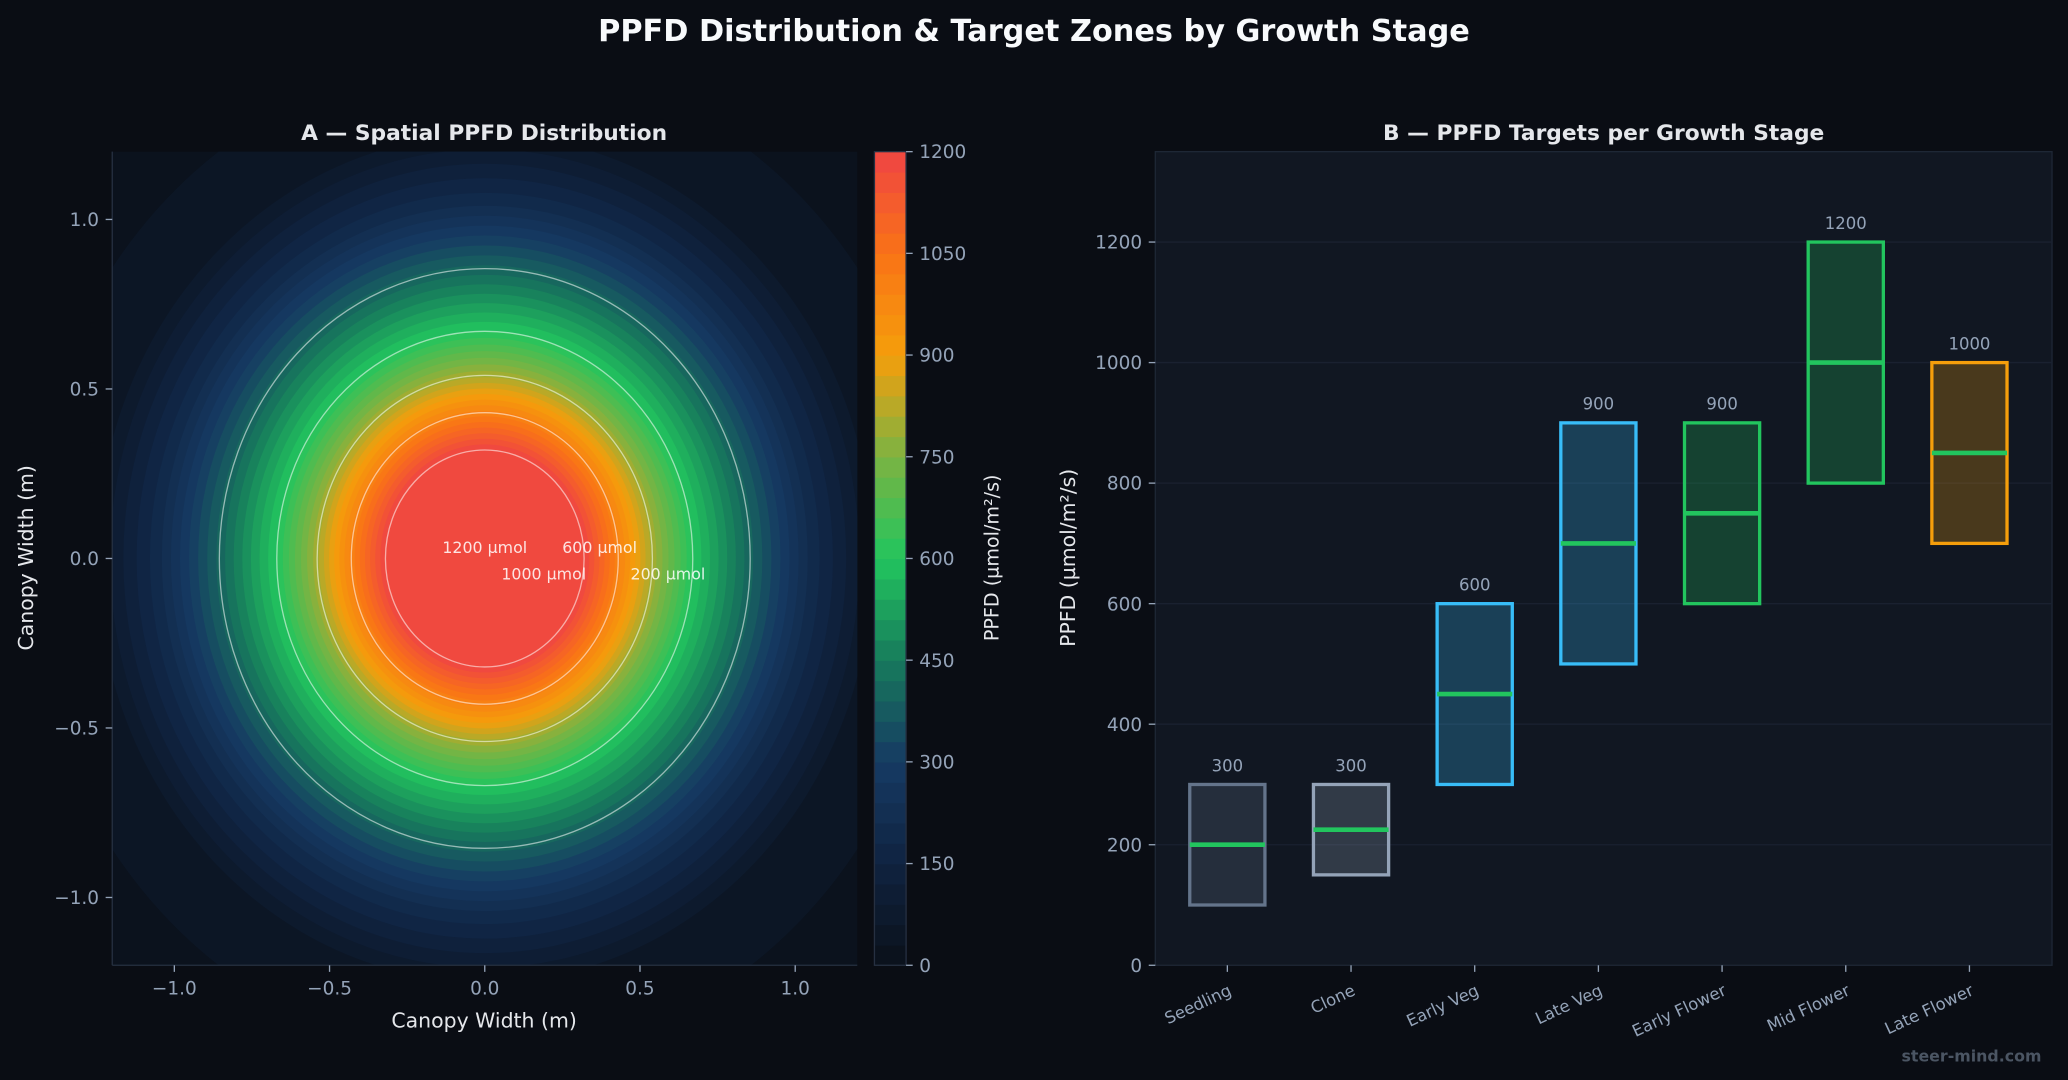  Describe the element at coordinates (1118, 243) in the screenshot. I see `y-tick-label: 1200` at that location.